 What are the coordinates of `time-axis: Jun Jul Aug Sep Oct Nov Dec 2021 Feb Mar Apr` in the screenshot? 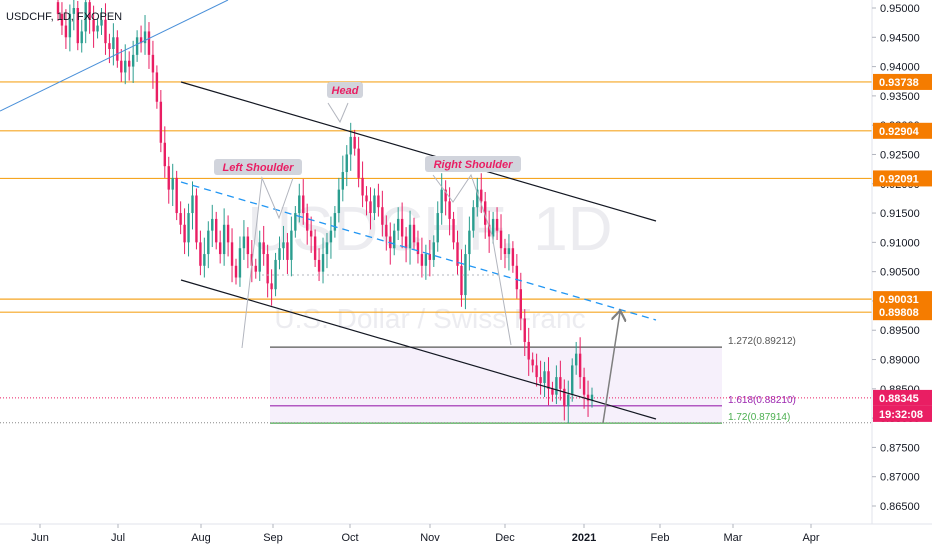 It's located at (425, 534).